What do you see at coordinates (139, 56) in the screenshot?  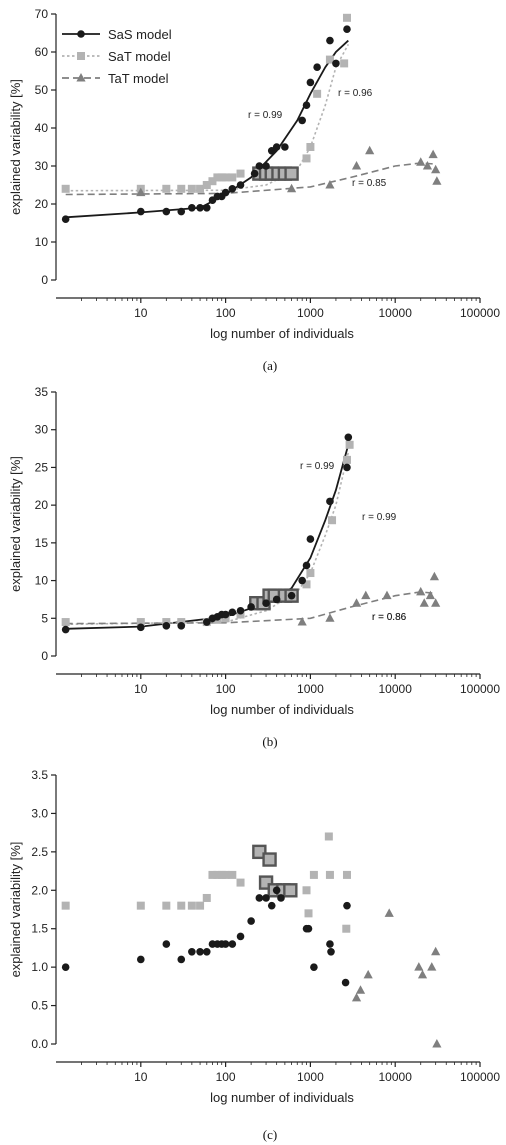 I see `legend-label: SaT model` at bounding box center [139, 56].